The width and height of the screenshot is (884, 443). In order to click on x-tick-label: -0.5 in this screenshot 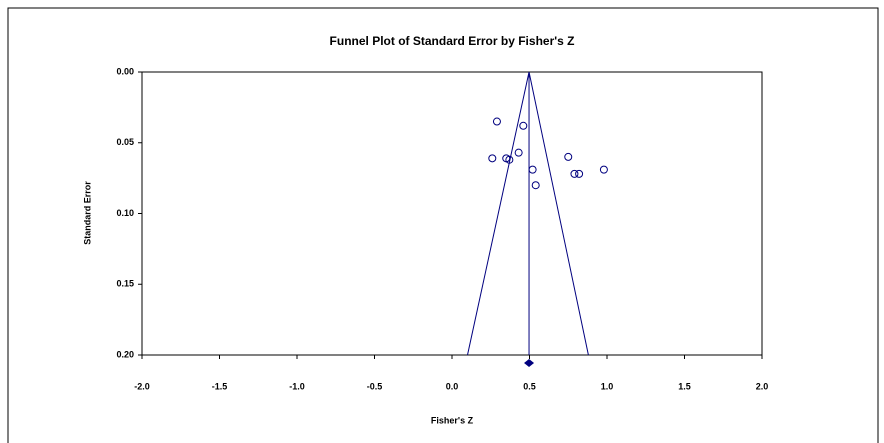, I will do `click(375, 386)`.